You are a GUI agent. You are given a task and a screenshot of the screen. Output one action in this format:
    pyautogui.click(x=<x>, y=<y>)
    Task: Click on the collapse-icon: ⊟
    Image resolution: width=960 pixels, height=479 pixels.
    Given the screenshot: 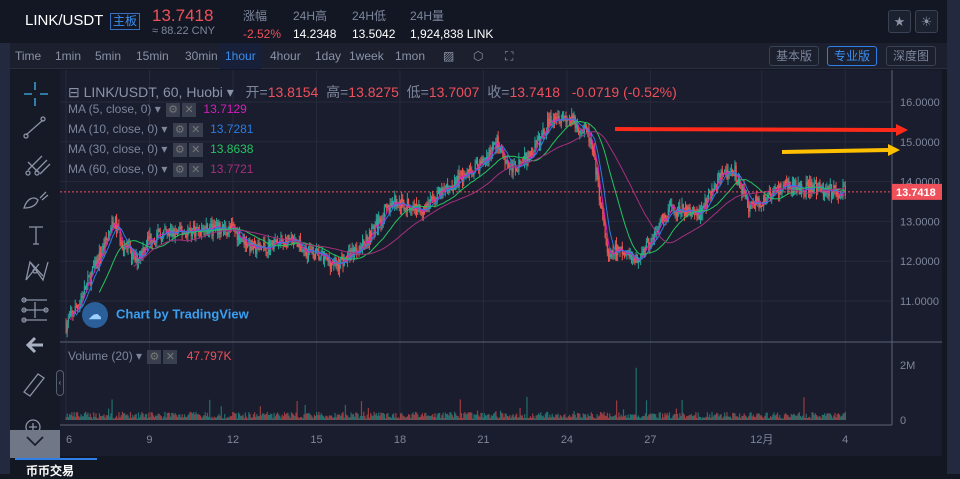 What is the action you would take?
    pyautogui.click(x=74, y=92)
    